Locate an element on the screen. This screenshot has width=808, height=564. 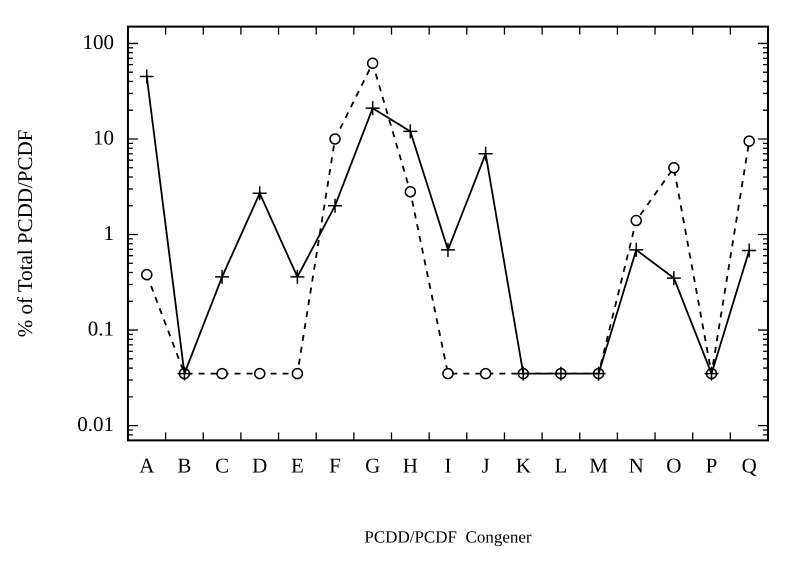
x-tick-label: H is located at coordinates (410, 466).